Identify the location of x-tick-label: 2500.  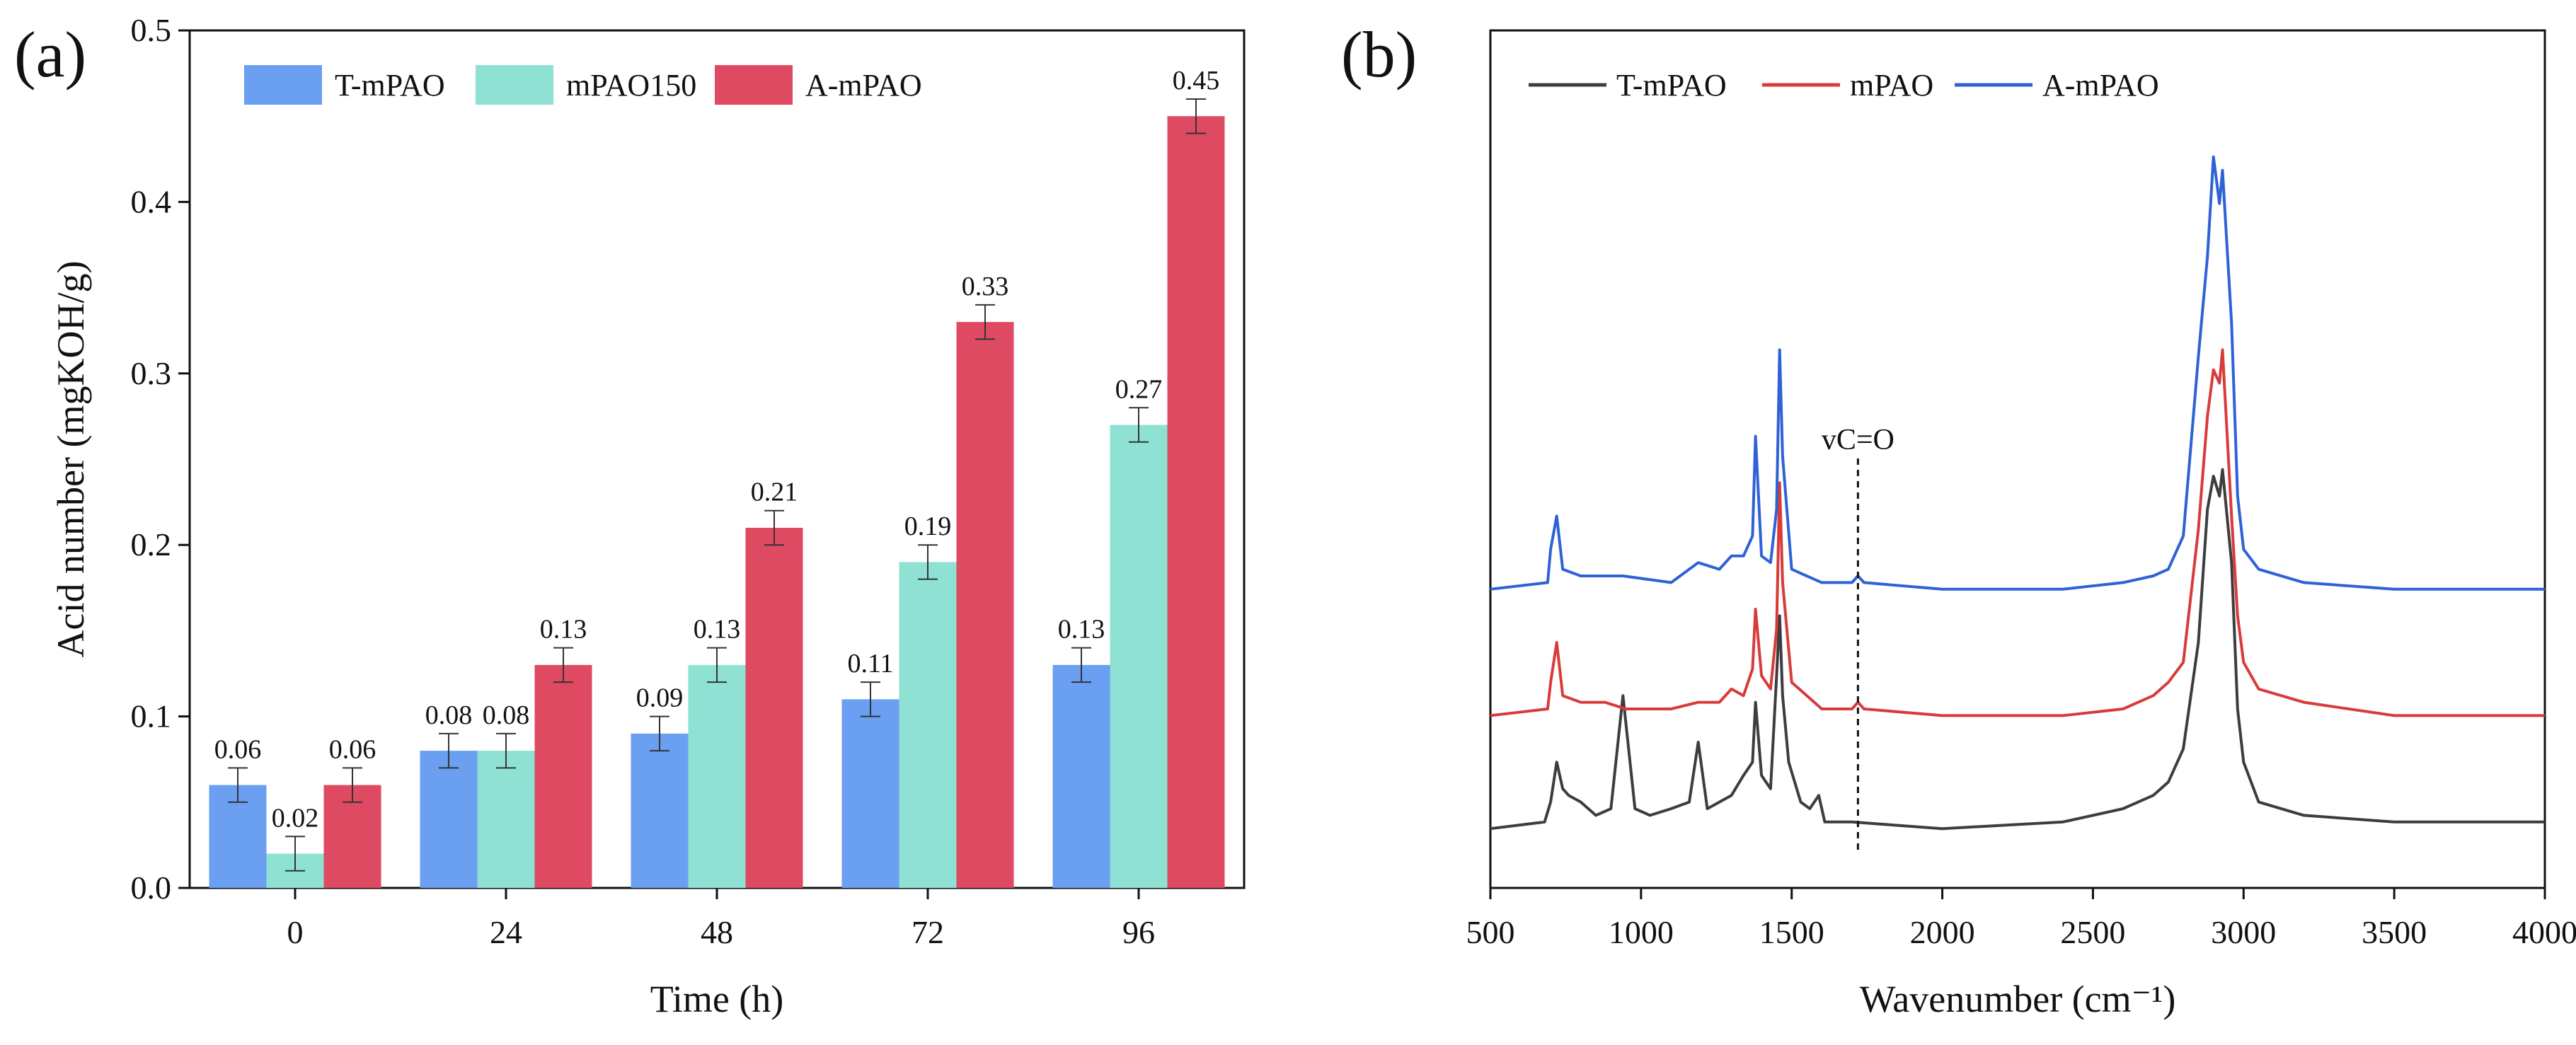
(2092, 932).